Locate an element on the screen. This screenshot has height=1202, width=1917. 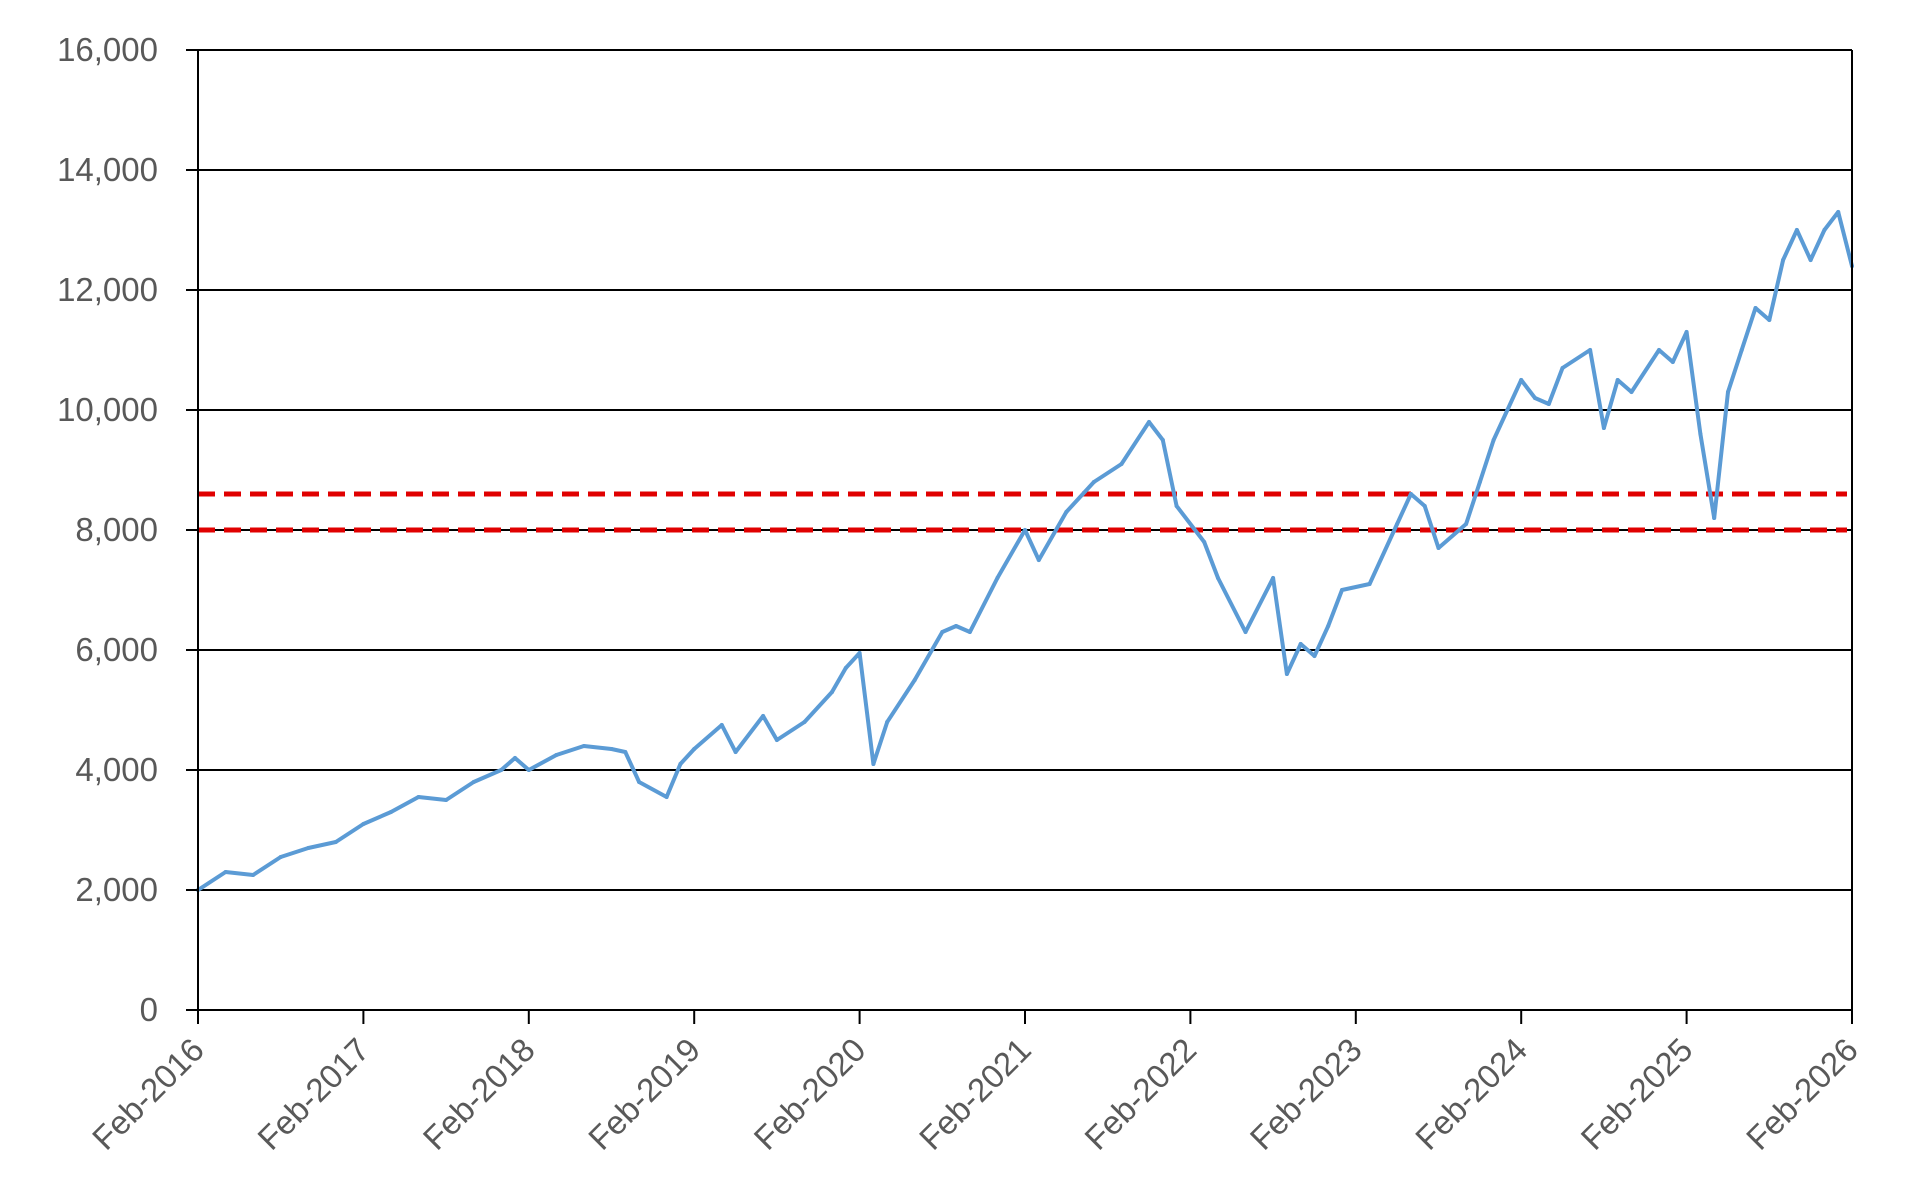
y-tick-label: 8,000 is located at coordinates (116, 529).